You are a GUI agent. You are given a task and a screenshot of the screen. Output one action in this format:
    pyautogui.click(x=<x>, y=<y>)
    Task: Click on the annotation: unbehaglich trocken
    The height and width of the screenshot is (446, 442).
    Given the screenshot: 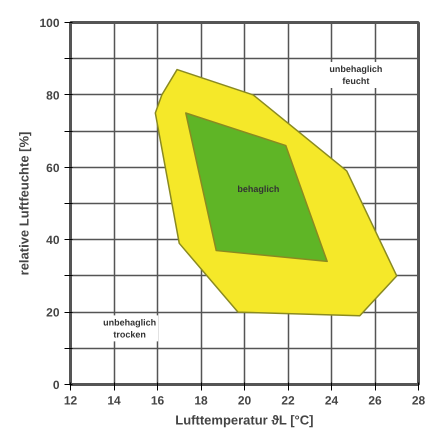 What is the action you would take?
    pyautogui.click(x=129, y=328)
    